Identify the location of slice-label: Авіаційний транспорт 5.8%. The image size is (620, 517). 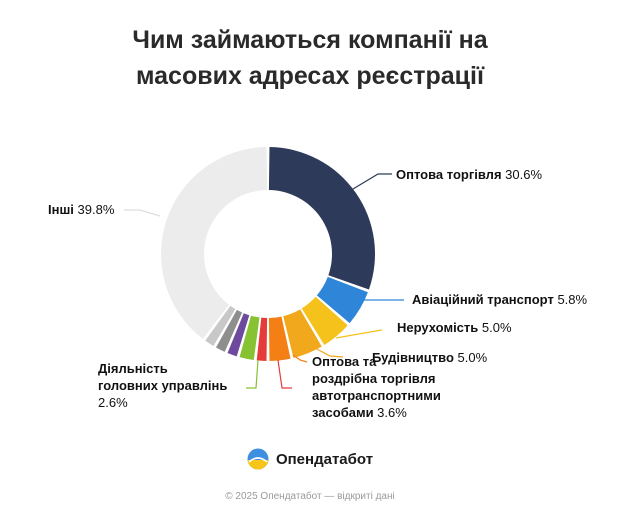
(500, 299).